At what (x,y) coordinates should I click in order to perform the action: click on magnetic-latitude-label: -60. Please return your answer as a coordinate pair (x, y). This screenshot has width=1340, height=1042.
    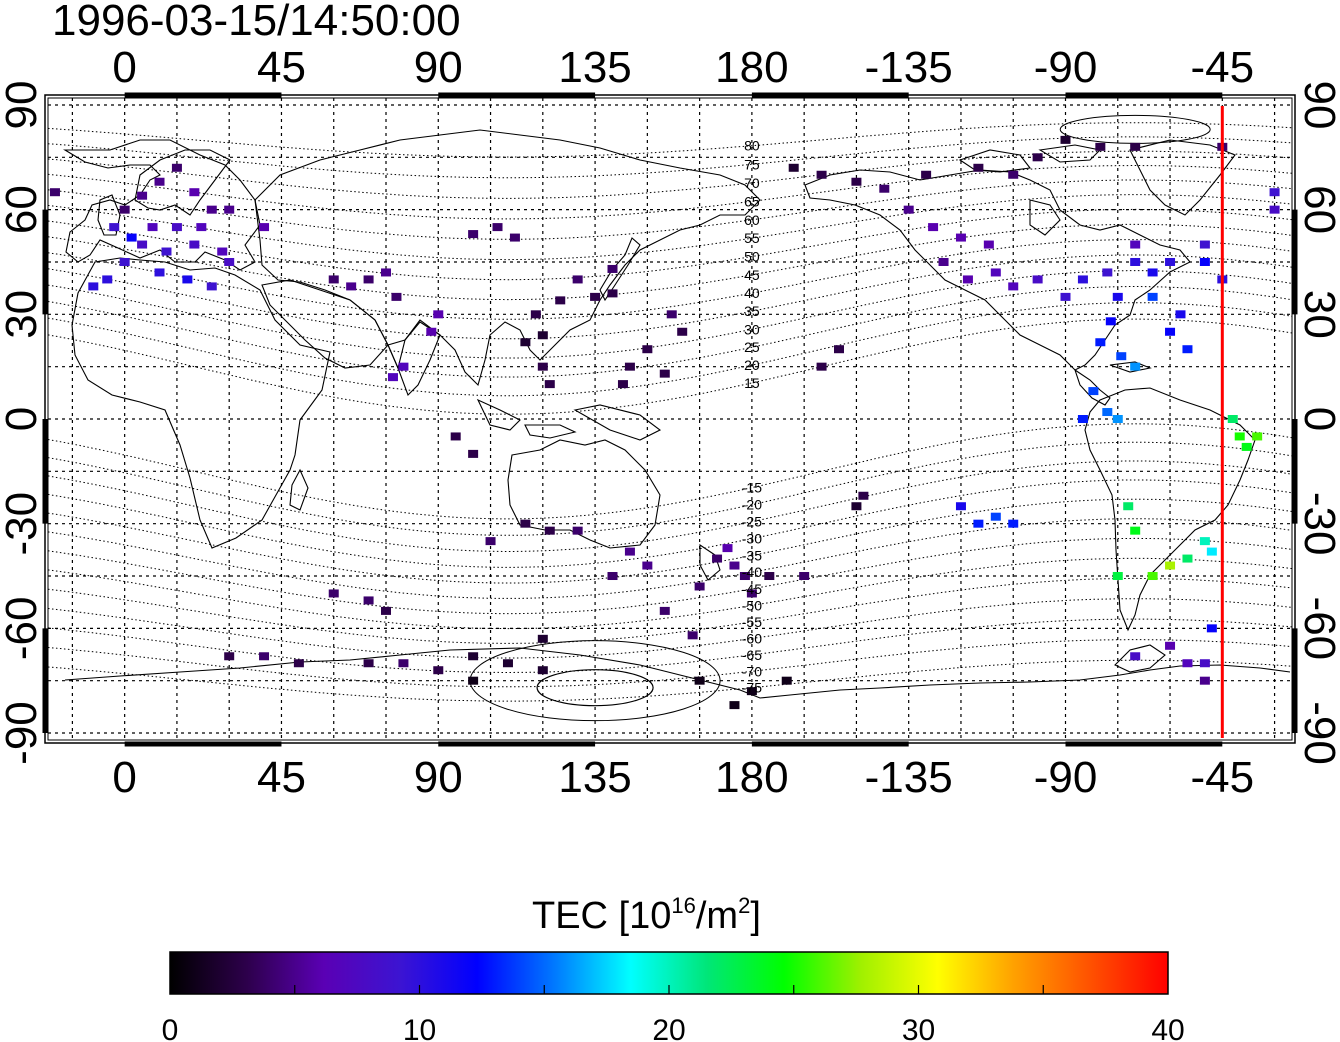
    Looking at the image, I should click on (752, 638).